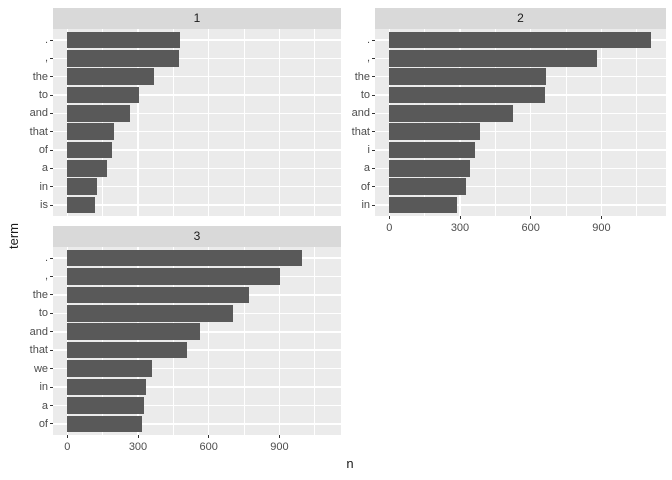  I want to click on y-tick-label: in, so click(43, 387).